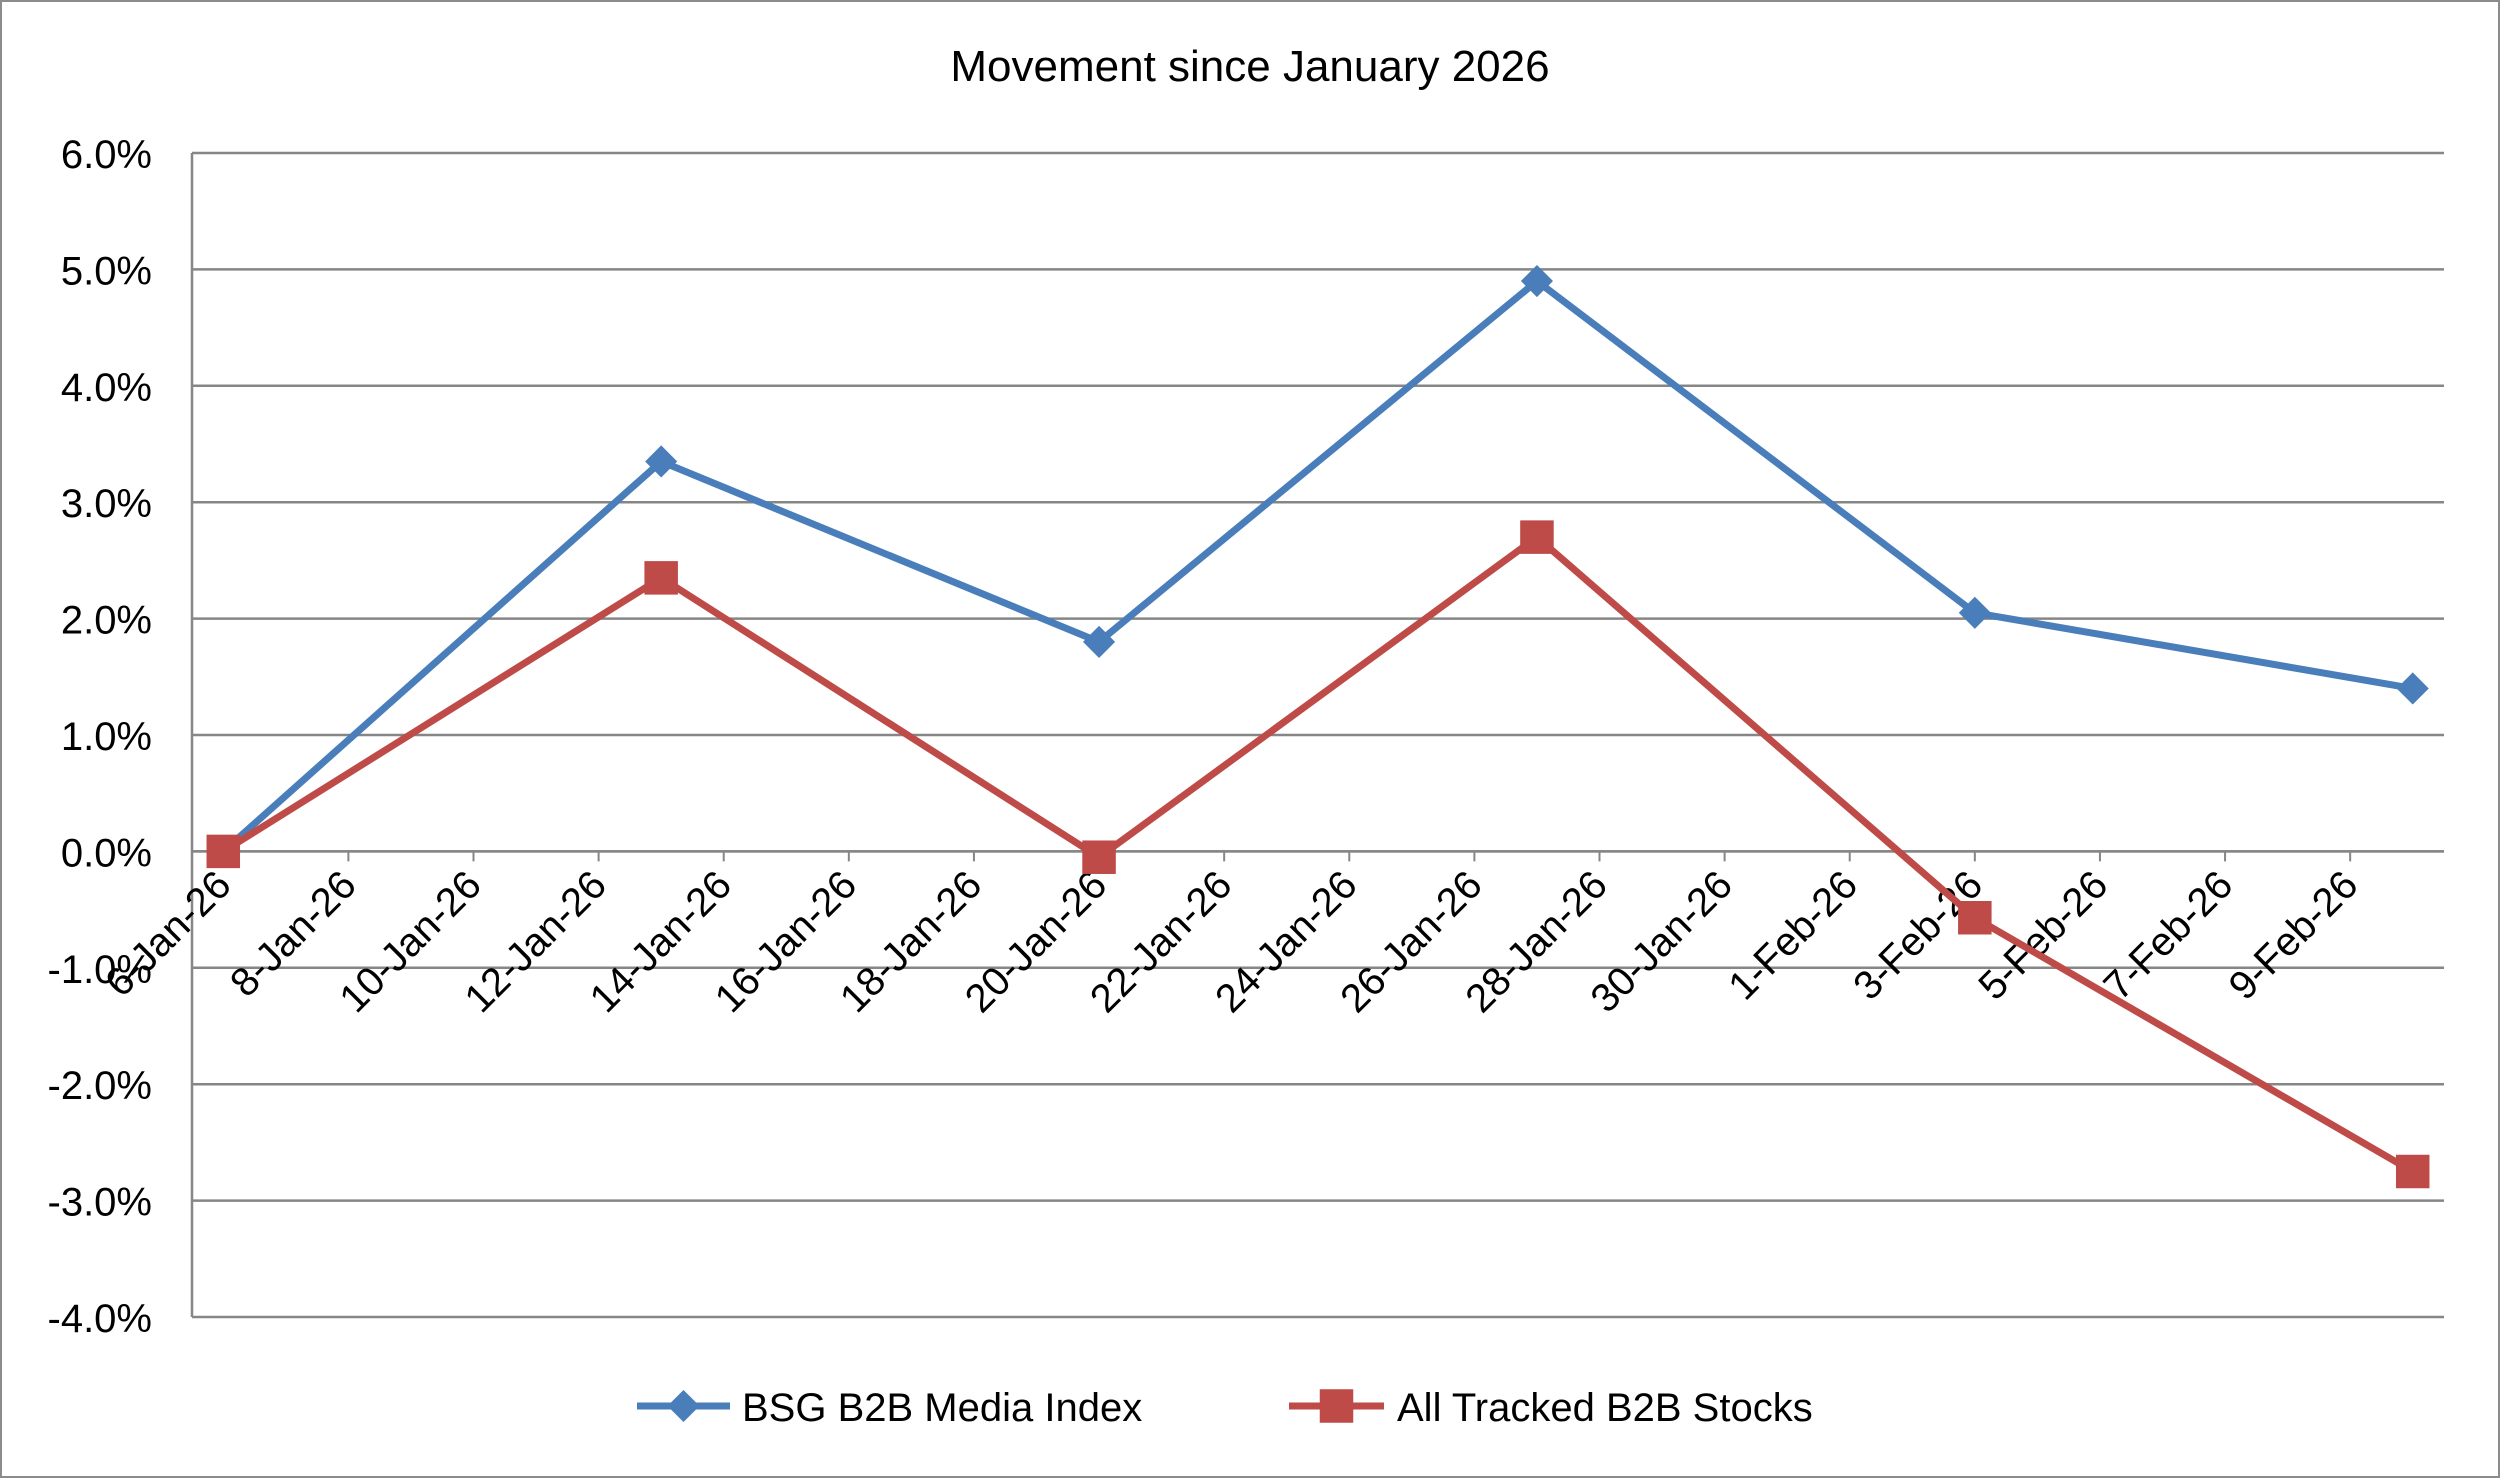  I want to click on x-tick-label: 9-Feb-26, so click(2294, 936).